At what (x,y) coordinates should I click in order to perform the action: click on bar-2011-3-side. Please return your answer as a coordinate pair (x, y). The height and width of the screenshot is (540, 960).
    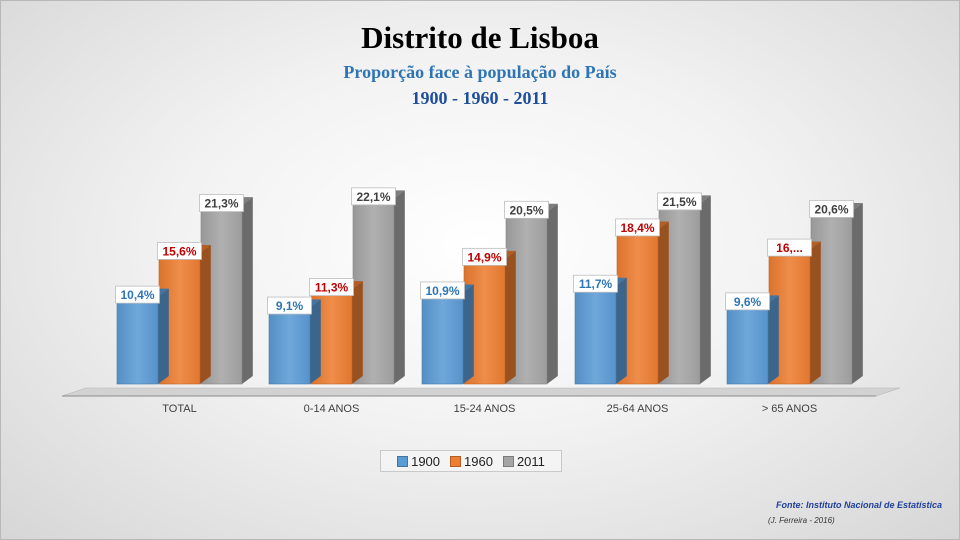
    Looking at the image, I should click on (705, 289).